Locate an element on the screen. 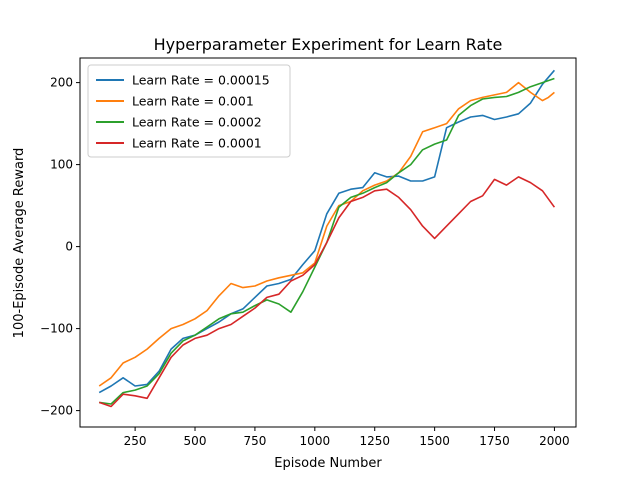 Image resolution: width=640 pixels, height=484 pixels. legend-label-0: Learn Rate = 0.00015 is located at coordinates (201, 80).